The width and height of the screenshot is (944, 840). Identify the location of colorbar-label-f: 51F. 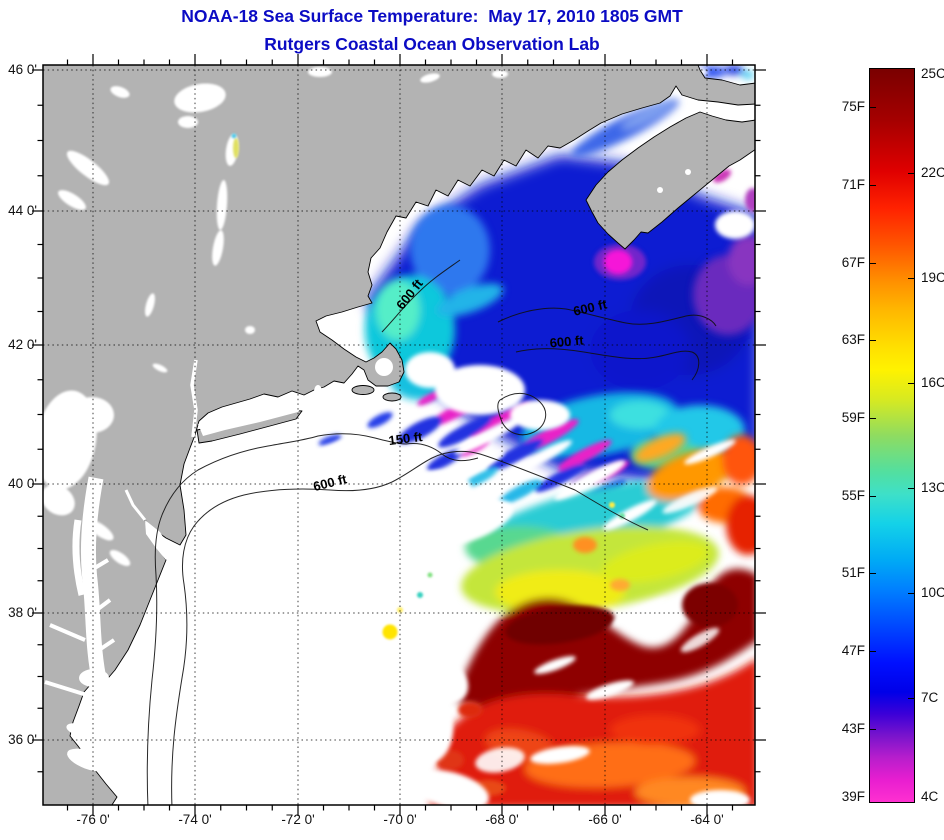
(853, 573).